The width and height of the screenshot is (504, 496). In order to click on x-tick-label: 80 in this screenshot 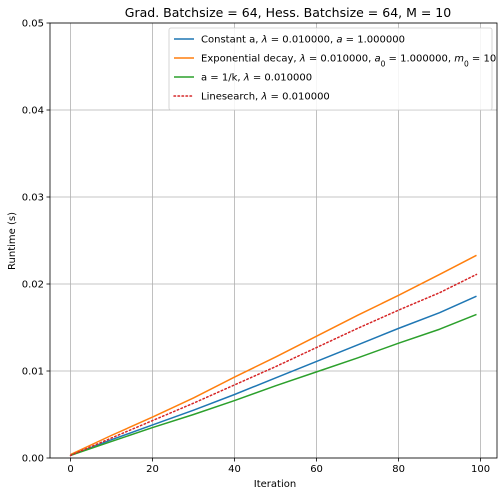, I will do `click(398, 469)`.